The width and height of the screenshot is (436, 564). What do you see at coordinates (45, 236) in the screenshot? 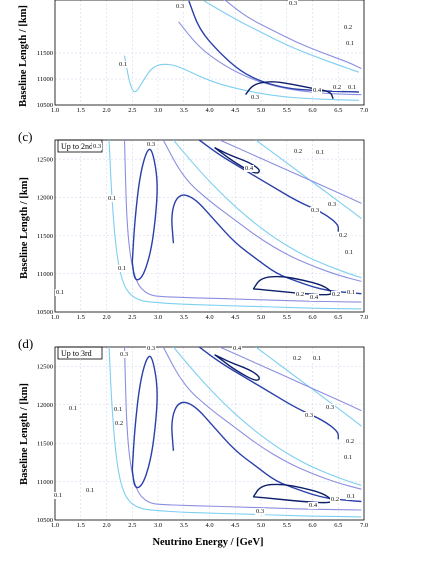
I see `y-tick-label: 11500` at bounding box center [45, 236].